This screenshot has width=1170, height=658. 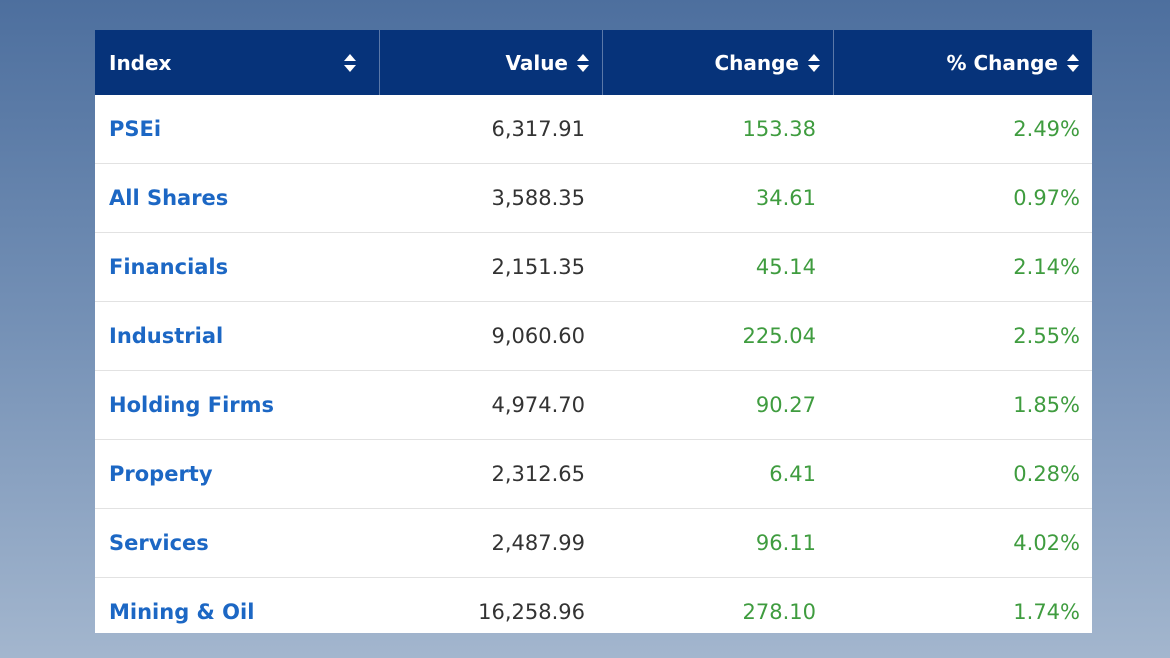 What do you see at coordinates (593, 129) in the screenshot?
I see `table-row: PSEi 6,317.91 153.38 2.49%` at bounding box center [593, 129].